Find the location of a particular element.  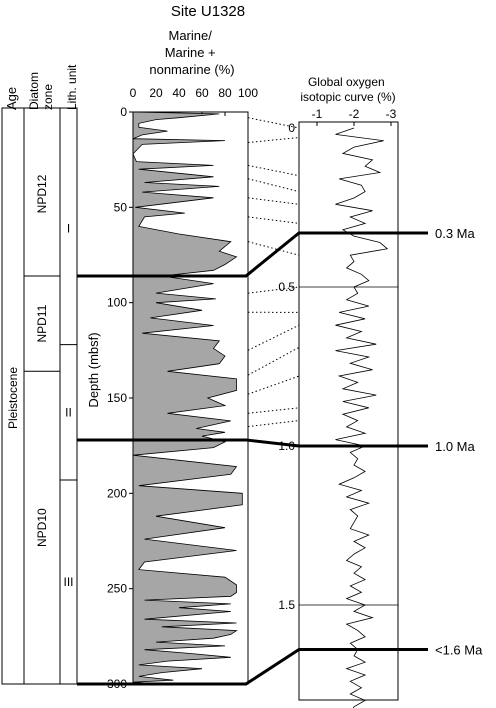

lith-unit-label: I is located at coordinates (68, 228).